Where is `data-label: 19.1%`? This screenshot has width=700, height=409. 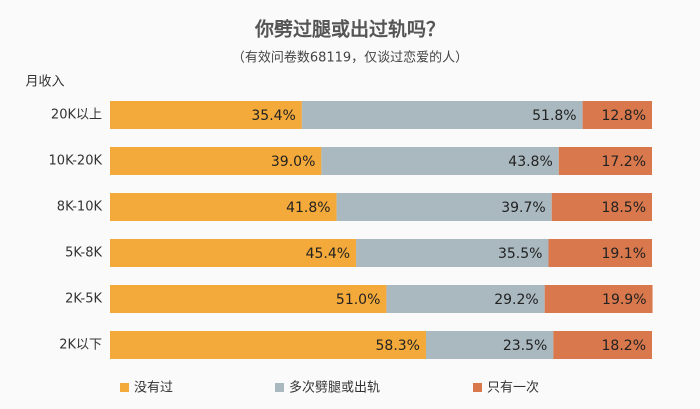
data-label: 19.1% is located at coordinates (624, 254).